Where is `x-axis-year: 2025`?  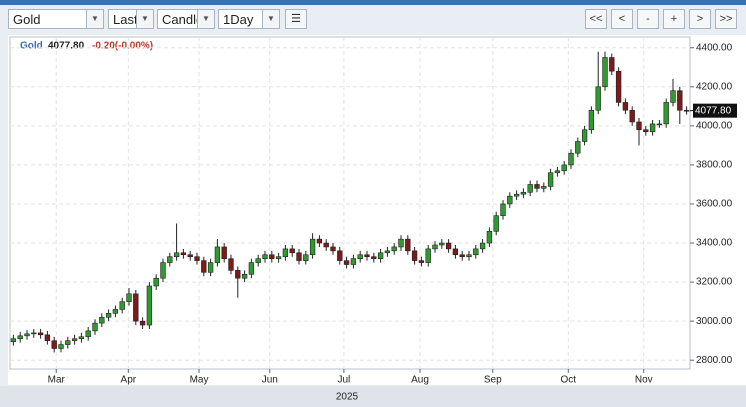 x-axis-year: 2025 is located at coordinates (347, 397).